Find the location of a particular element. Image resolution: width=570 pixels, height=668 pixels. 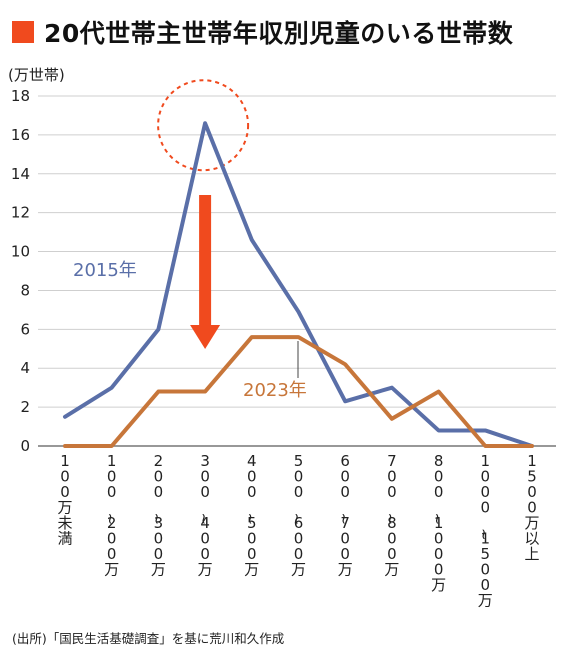

y-tick-label: 10 is located at coordinates (20, 252).